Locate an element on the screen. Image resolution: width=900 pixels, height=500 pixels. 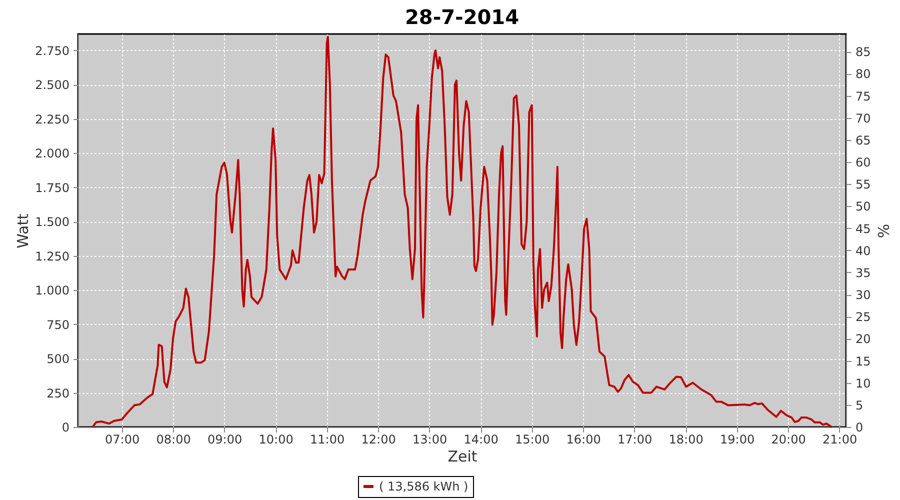
y2-tick-label: 30 is located at coordinates (863, 295).